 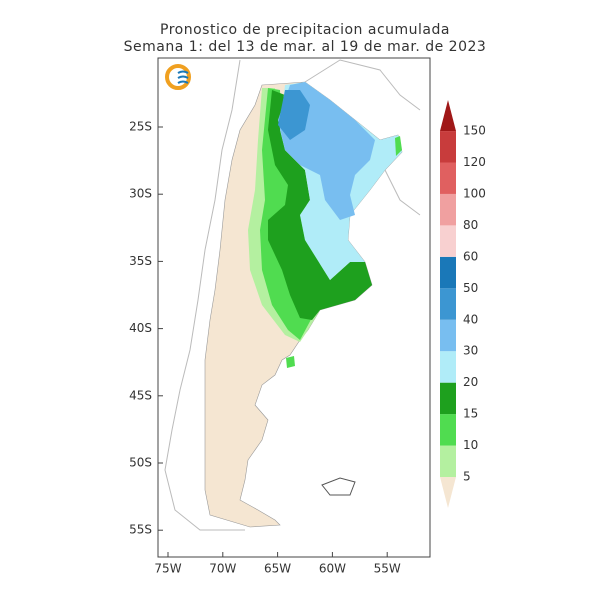 I want to click on colorbar-label: 50, so click(x=470, y=288).